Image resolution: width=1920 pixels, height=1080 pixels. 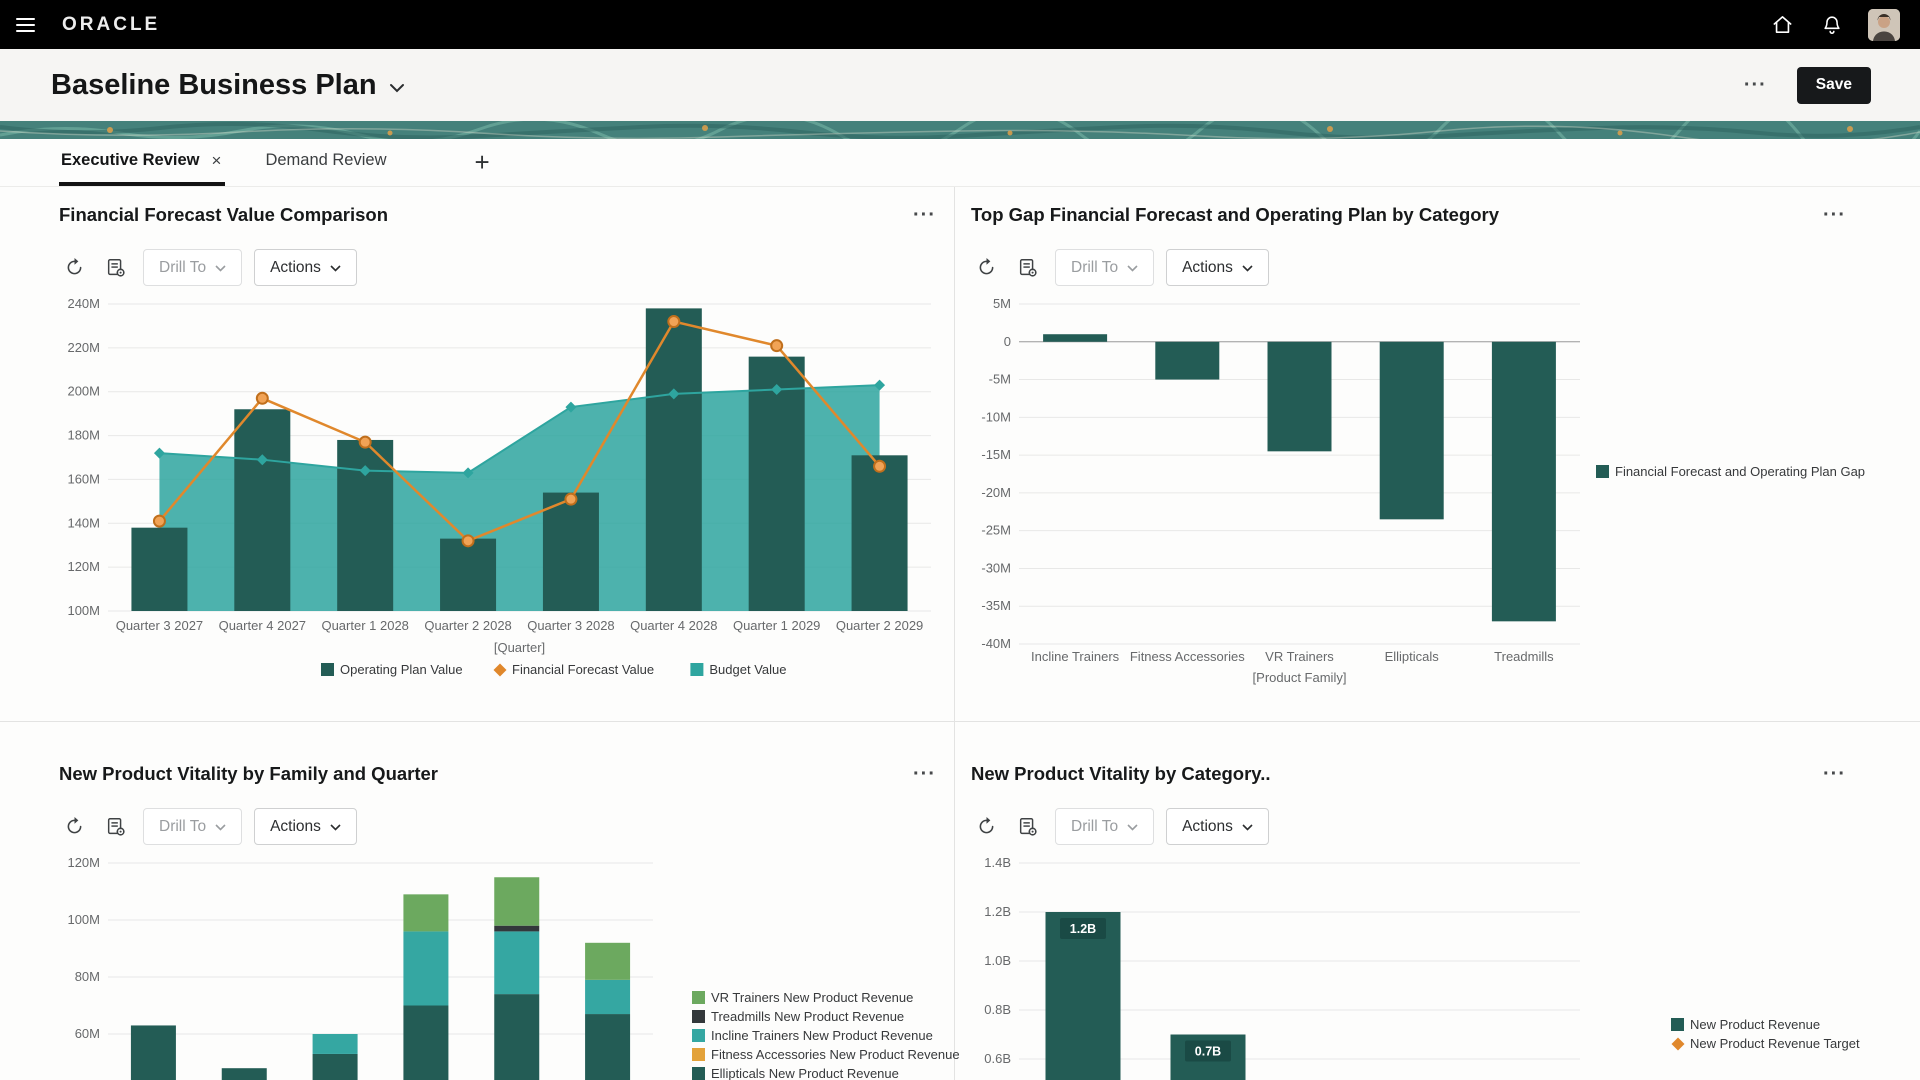 What do you see at coordinates (997, 862) in the screenshot?
I see `svg-text: 1.4B` at bounding box center [997, 862].